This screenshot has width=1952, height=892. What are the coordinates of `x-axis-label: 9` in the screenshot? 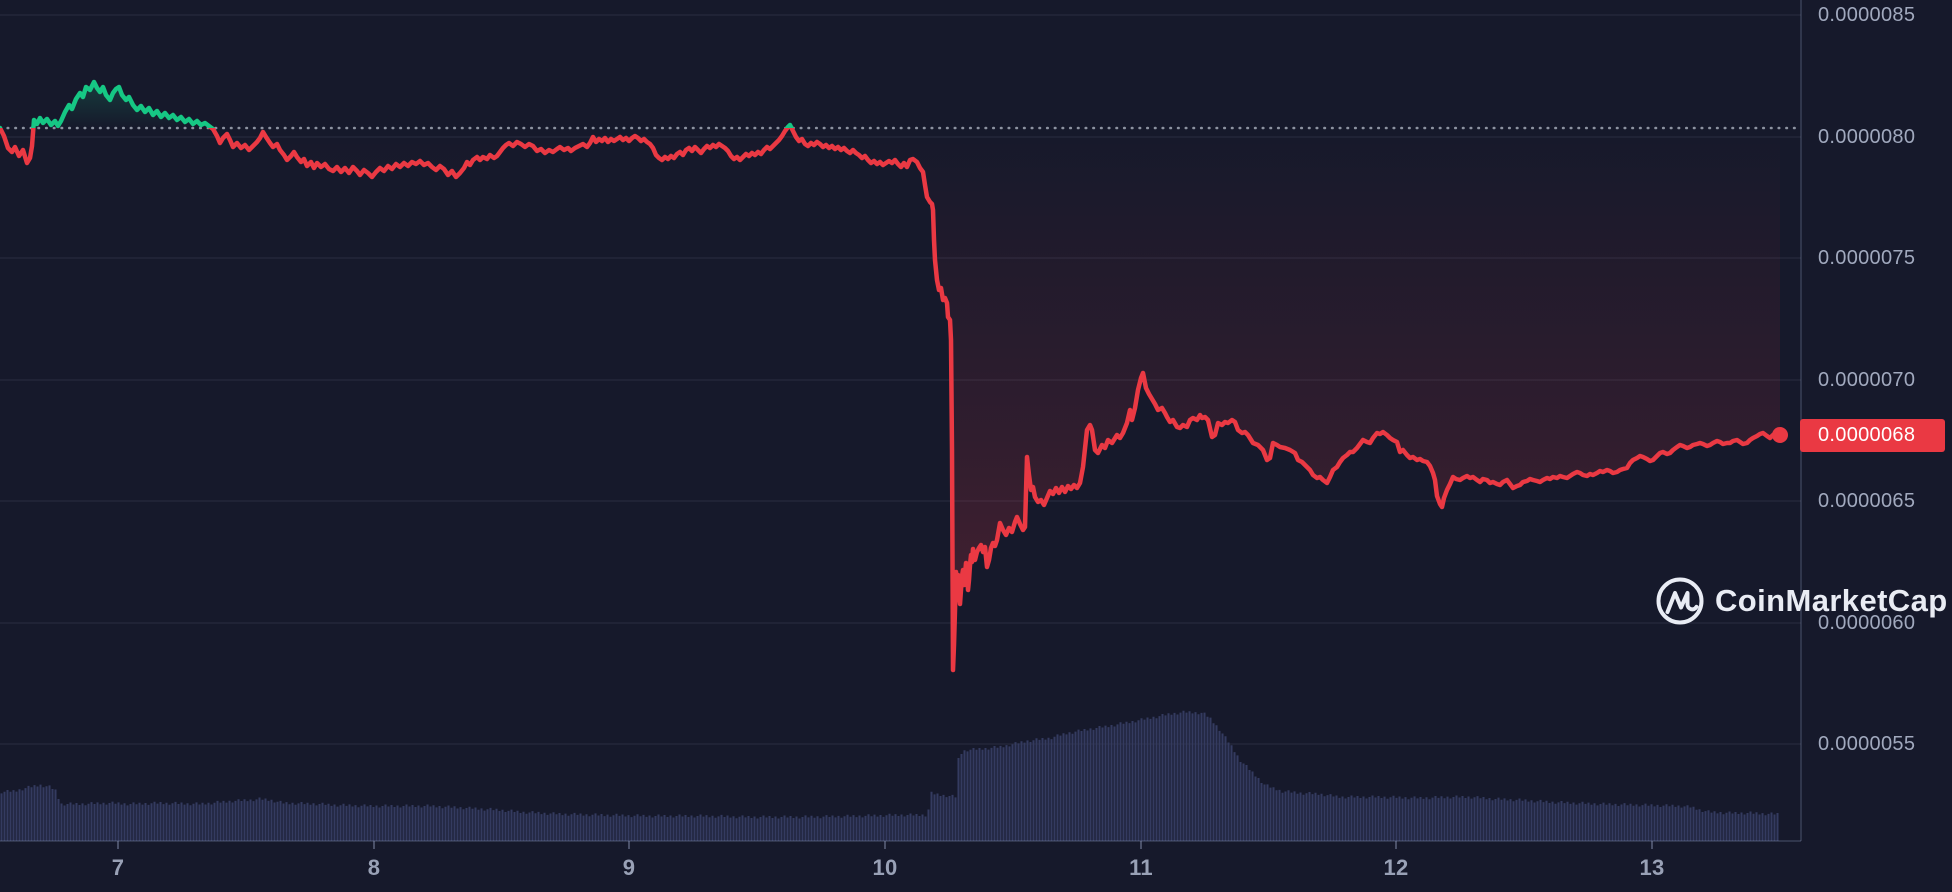 It's located at (629, 867).